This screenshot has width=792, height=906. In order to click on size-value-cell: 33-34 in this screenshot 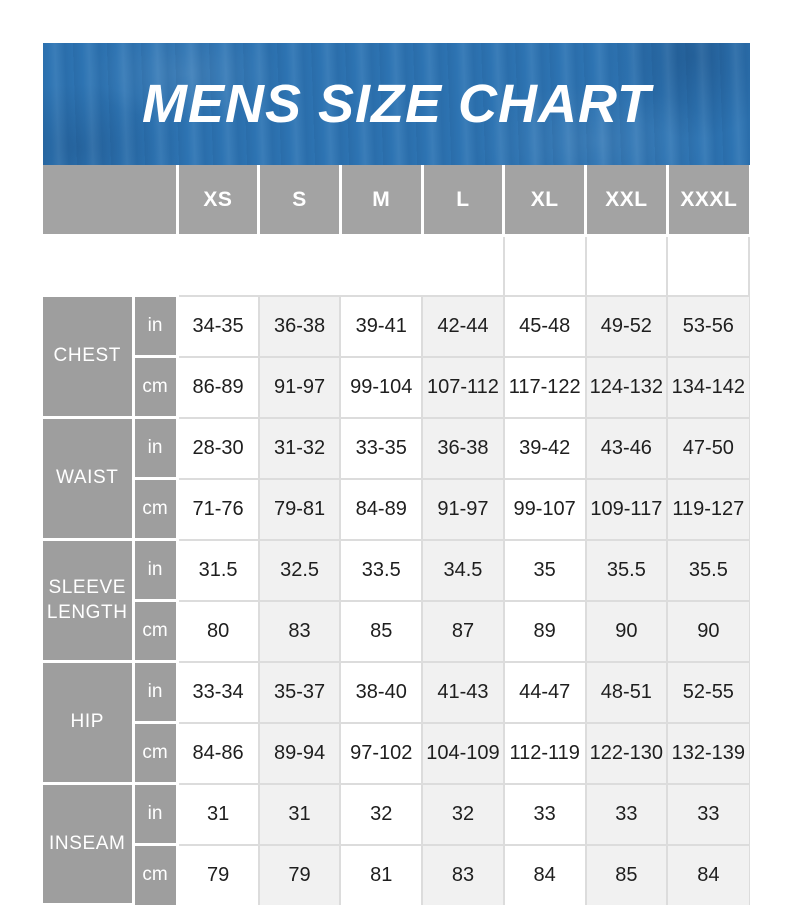, I will do `click(218, 692)`.